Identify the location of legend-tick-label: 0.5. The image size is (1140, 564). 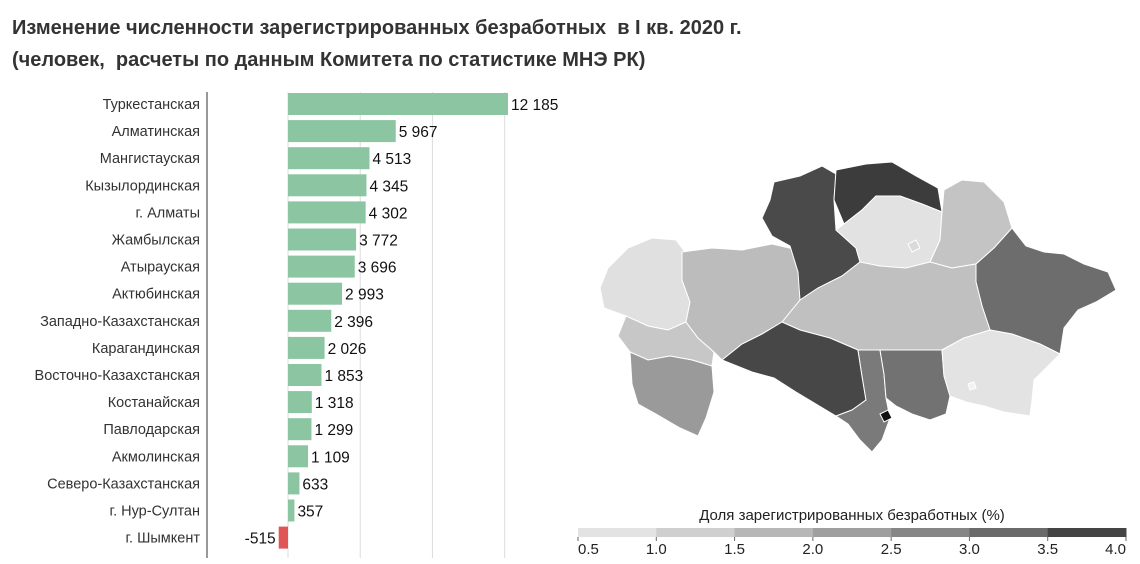
(588, 549).